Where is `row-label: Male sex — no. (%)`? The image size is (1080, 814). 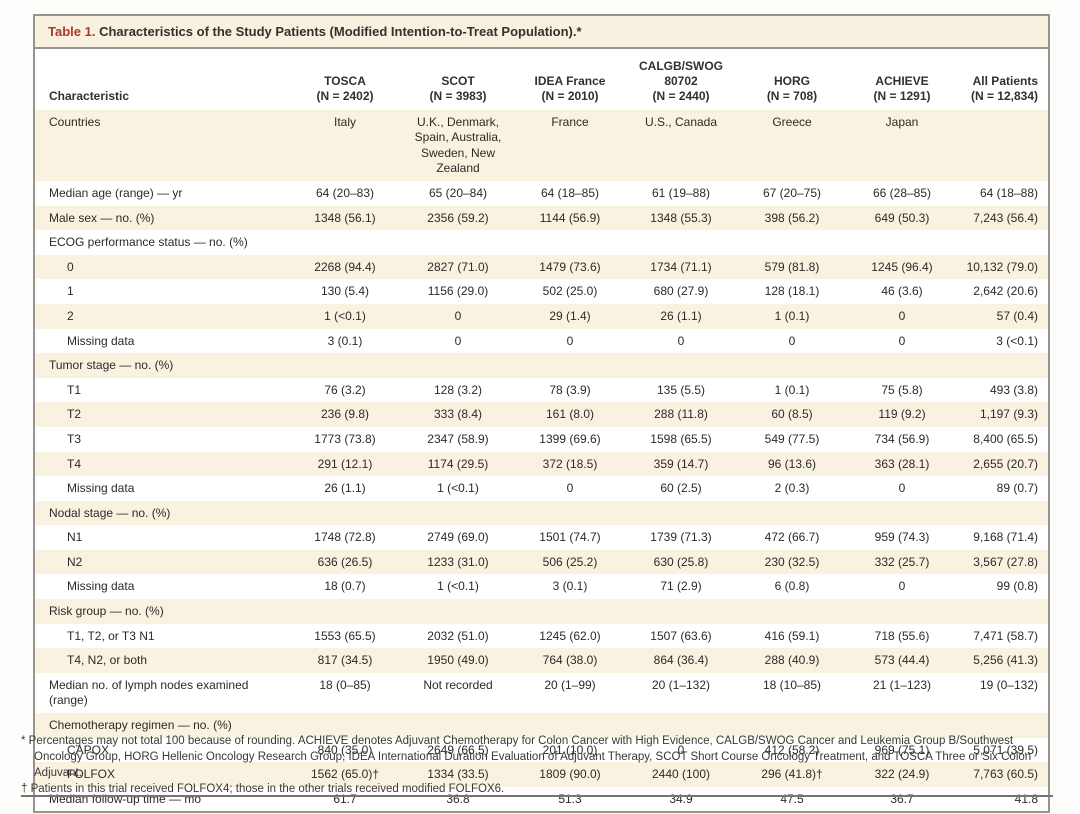 row-label: Male sex — no. (%) is located at coordinates (102, 217).